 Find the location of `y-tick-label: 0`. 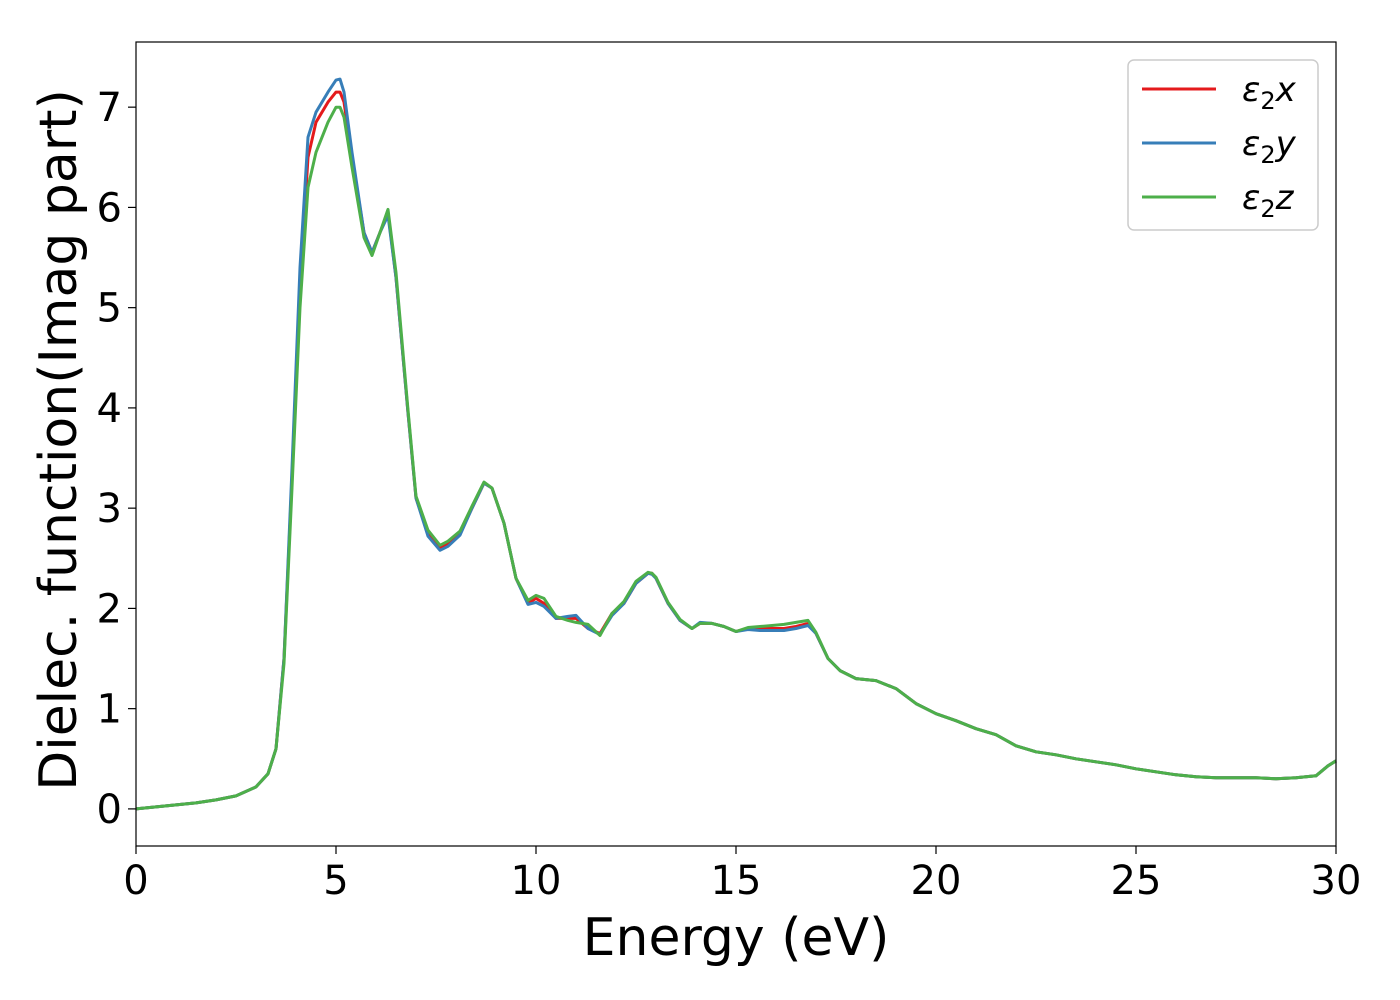

y-tick-label: 0 is located at coordinates (109, 810).